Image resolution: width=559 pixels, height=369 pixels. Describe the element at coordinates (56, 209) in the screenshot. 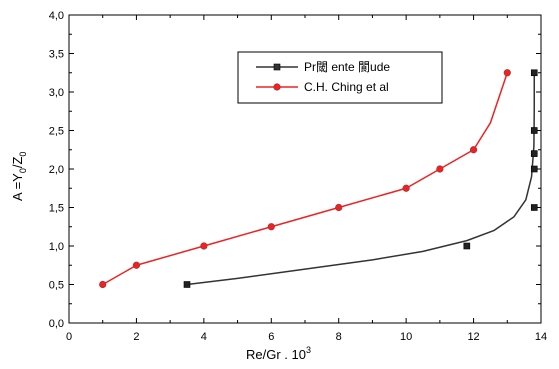

I see `y-tick-label: 1,5` at that location.